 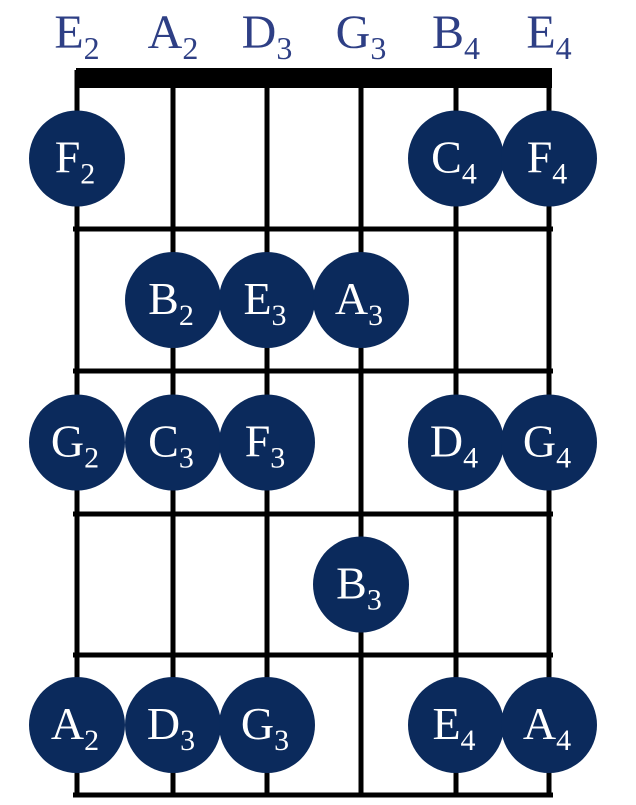 I want to click on note-marker: E4, so click(x=456, y=725).